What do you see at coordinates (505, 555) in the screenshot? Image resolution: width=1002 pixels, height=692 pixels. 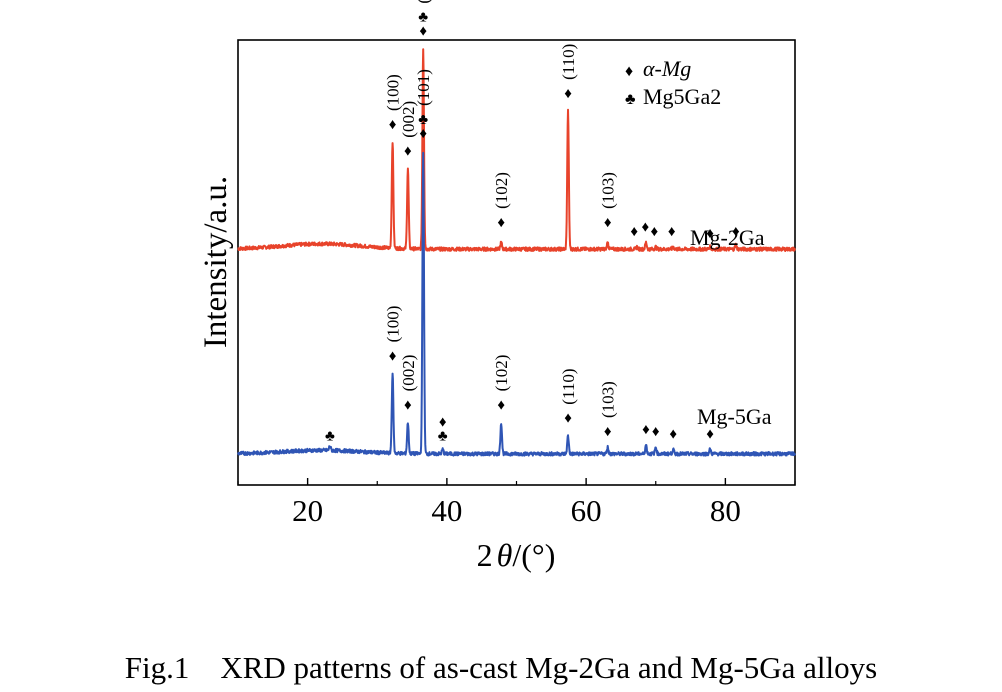 I see `x-axis-label-theta: θ` at bounding box center [505, 555].